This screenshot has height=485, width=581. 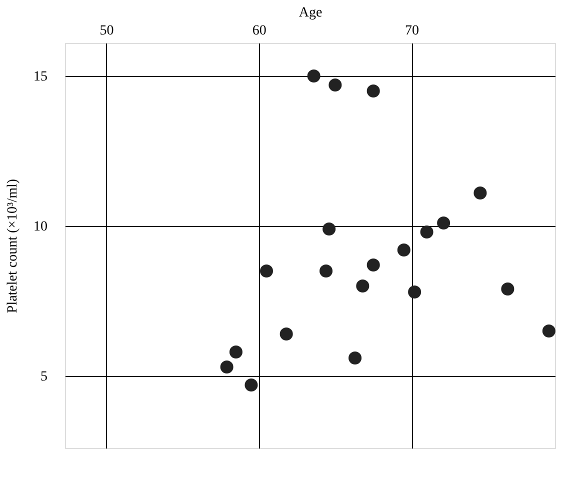 I want to click on x-tick-label: 50, so click(x=107, y=31).